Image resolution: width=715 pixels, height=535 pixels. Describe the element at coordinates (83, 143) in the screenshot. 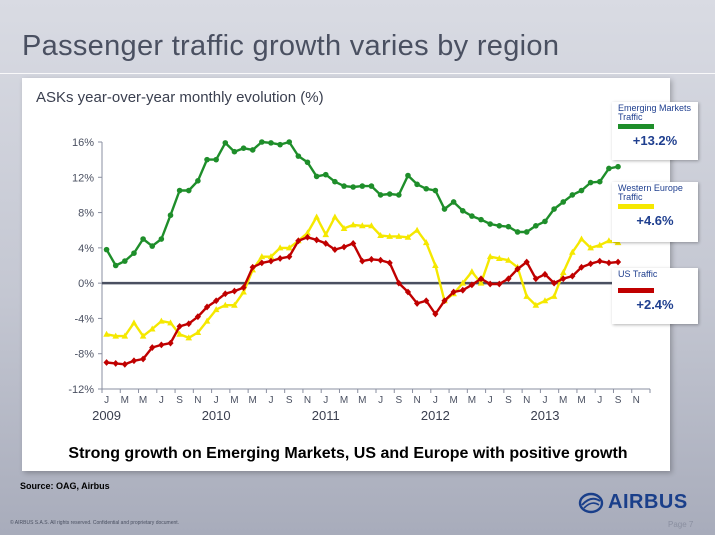

I see `y-tick-label: 16%` at that location.